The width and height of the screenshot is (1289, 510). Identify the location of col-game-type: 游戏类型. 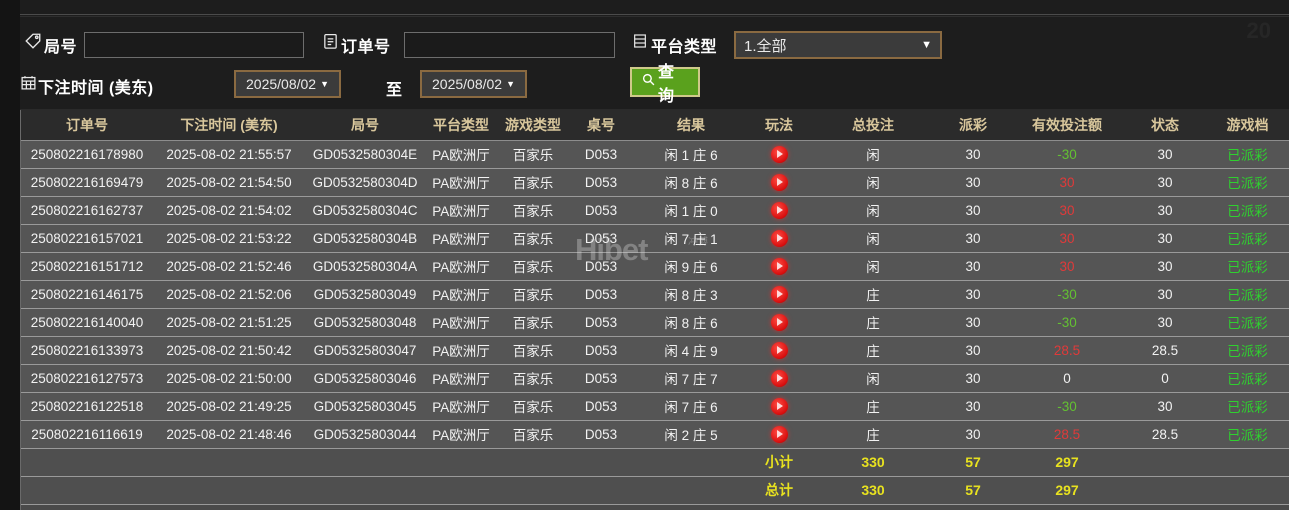
(533, 125).